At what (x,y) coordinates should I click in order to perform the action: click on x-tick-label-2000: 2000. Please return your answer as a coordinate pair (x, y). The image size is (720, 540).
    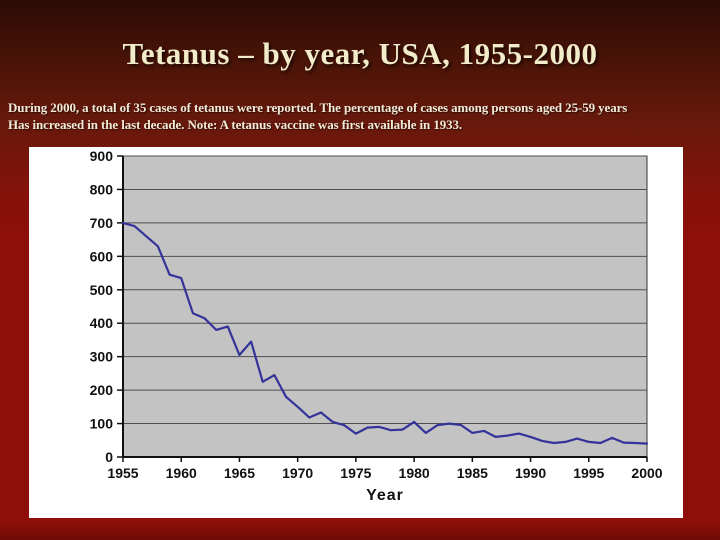
    Looking at the image, I should click on (646, 473).